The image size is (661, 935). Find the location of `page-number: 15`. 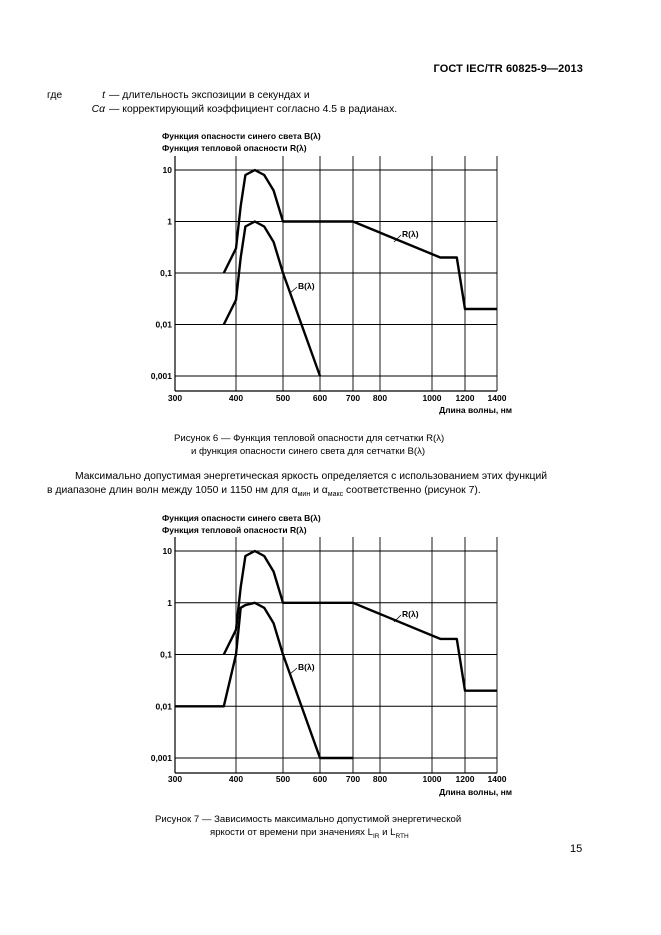

page-number: 15 is located at coordinates (576, 849).